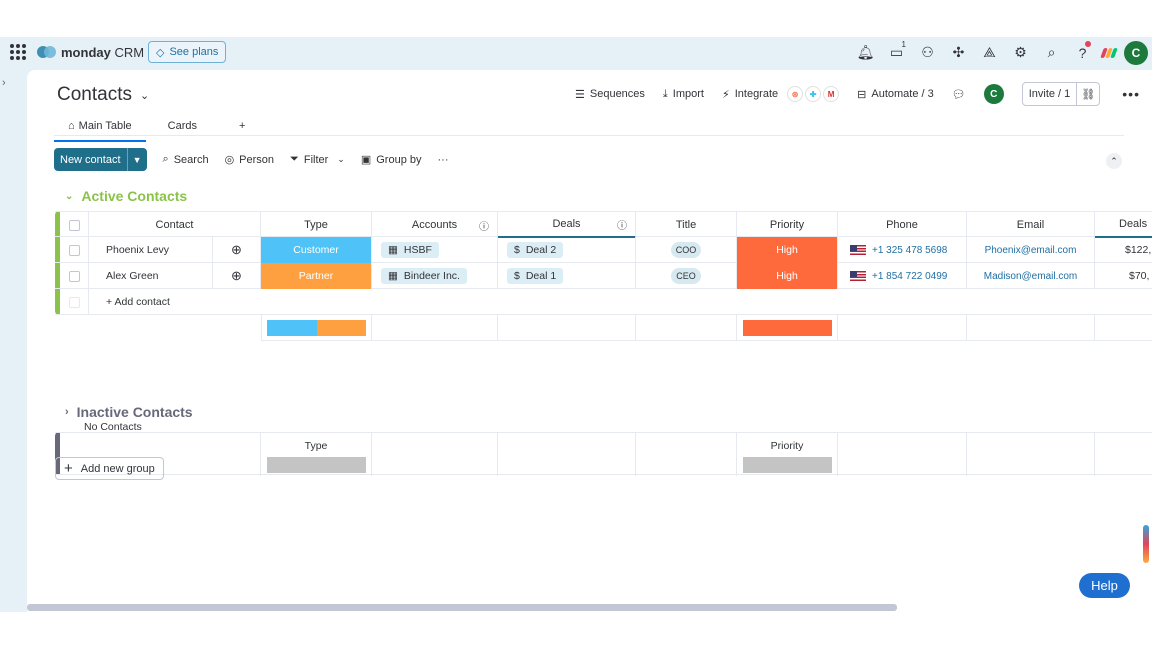 The height and width of the screenshot is (648, 1152). I want to click on tab-cards: Cards, so click(178, 126).